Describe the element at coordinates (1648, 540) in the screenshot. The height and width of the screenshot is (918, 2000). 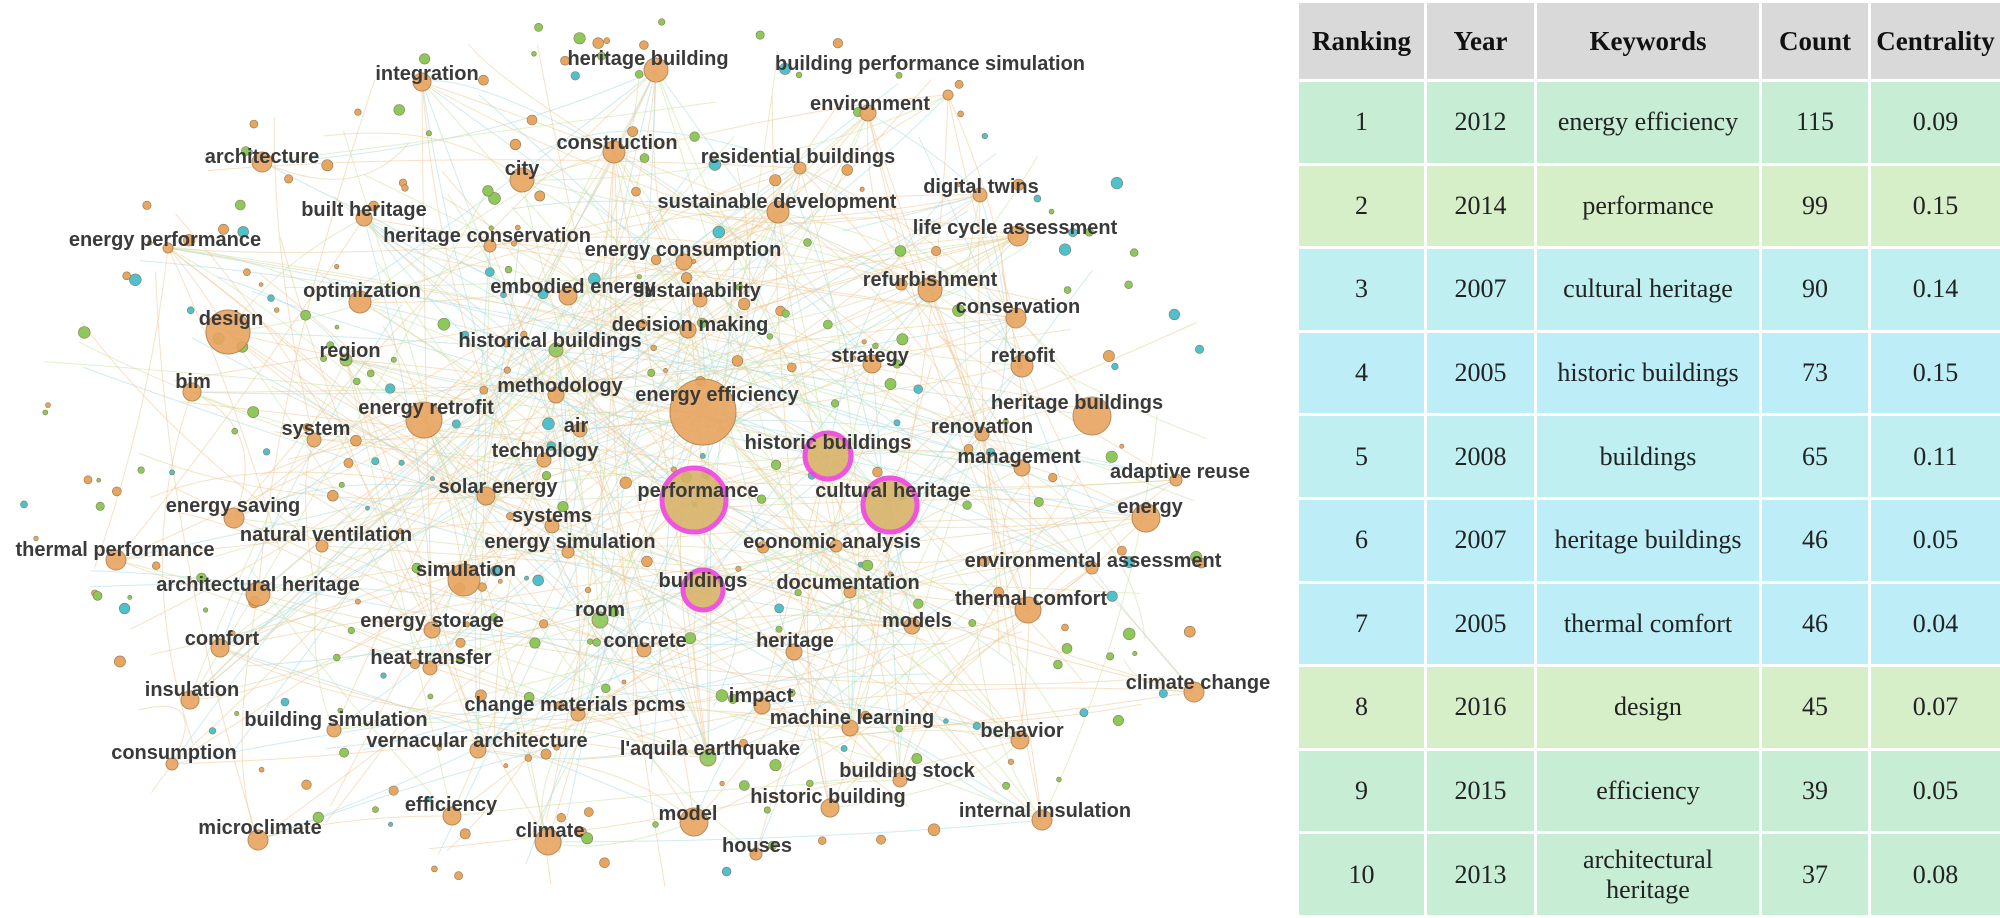
I see `cell-keyword: heritage buildings` at that location.